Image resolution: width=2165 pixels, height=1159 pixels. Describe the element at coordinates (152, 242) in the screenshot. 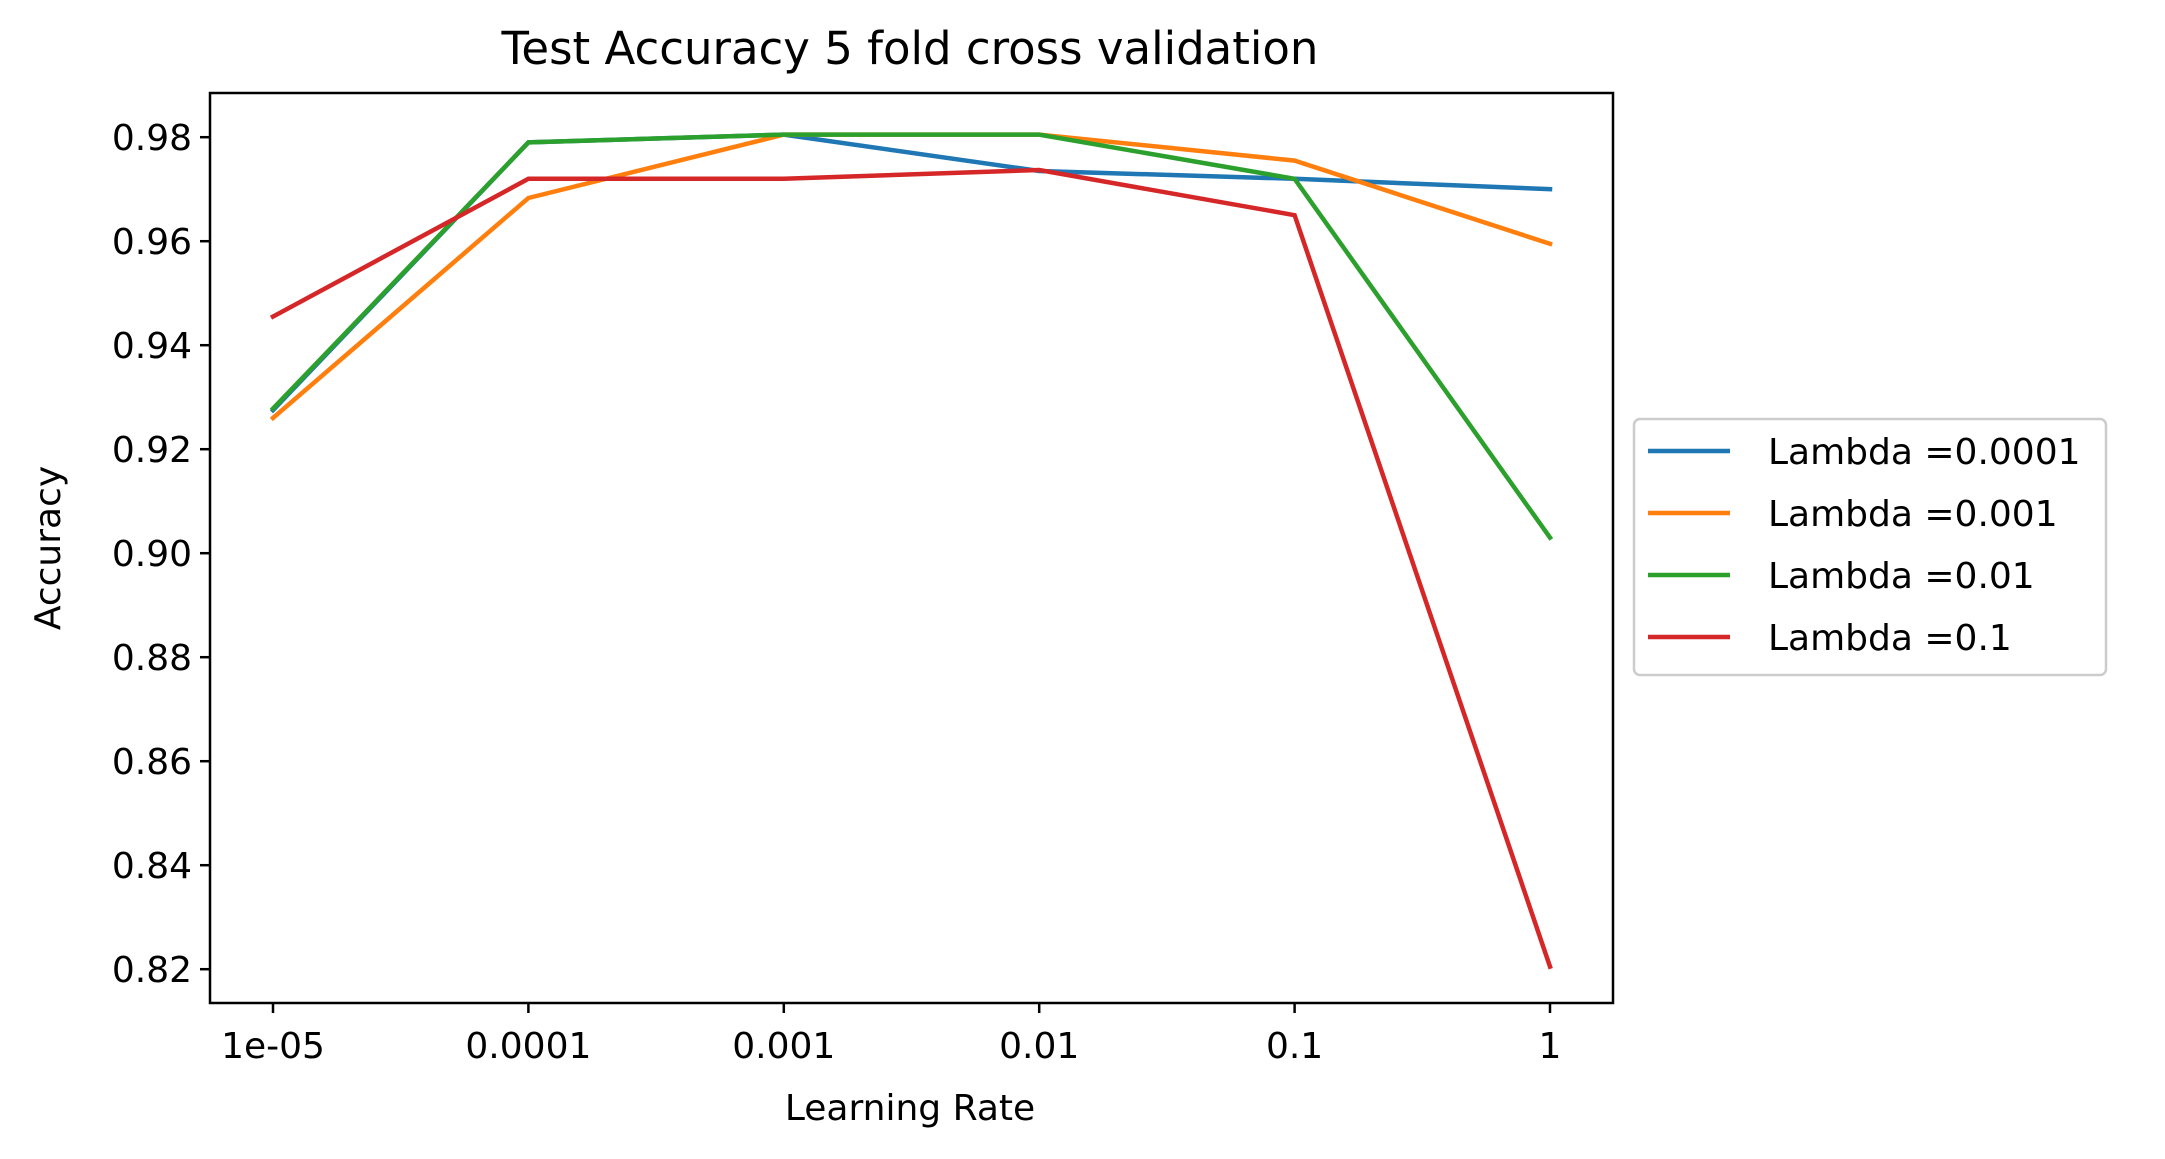

I see `y-tick-label: 0.96` at that location.